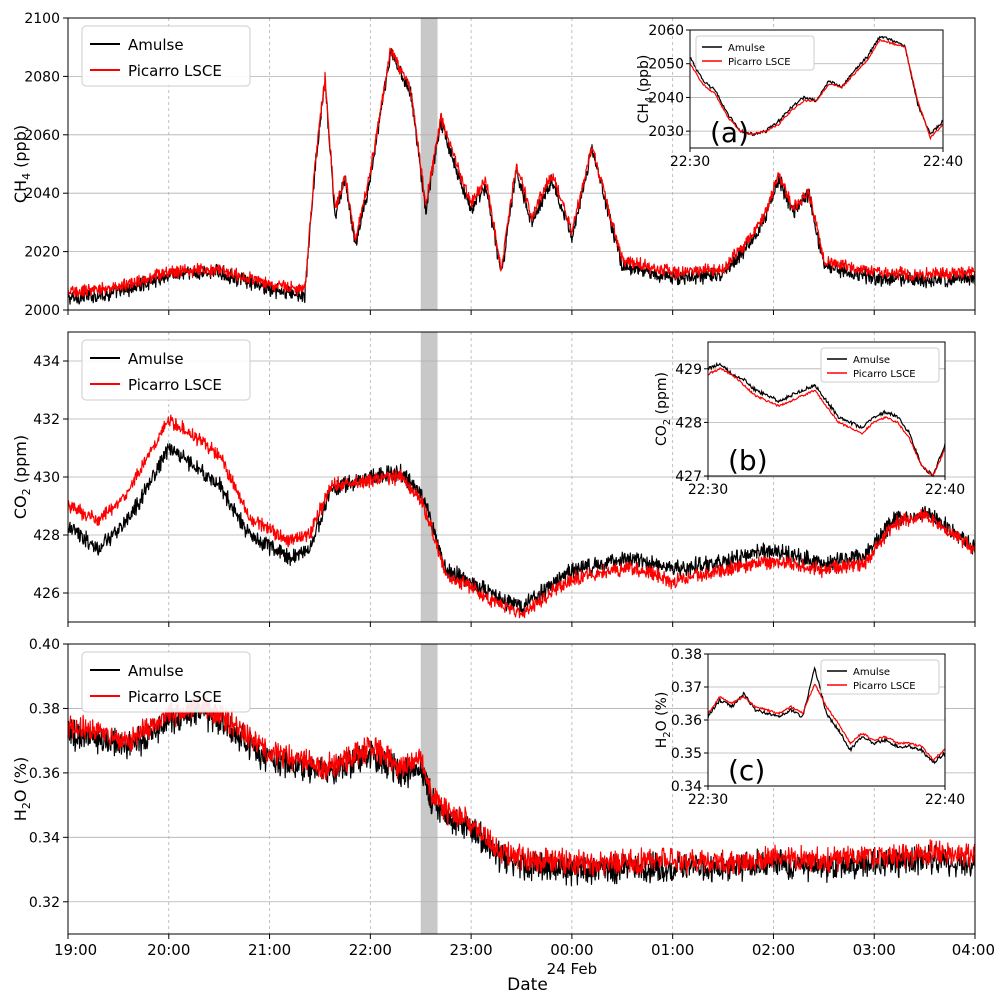 This screenshot has width=996, height=996. Describe the element at coordinates (688, 477) in the screenshot. I see `inset-y-tick-label: 427` at that location.